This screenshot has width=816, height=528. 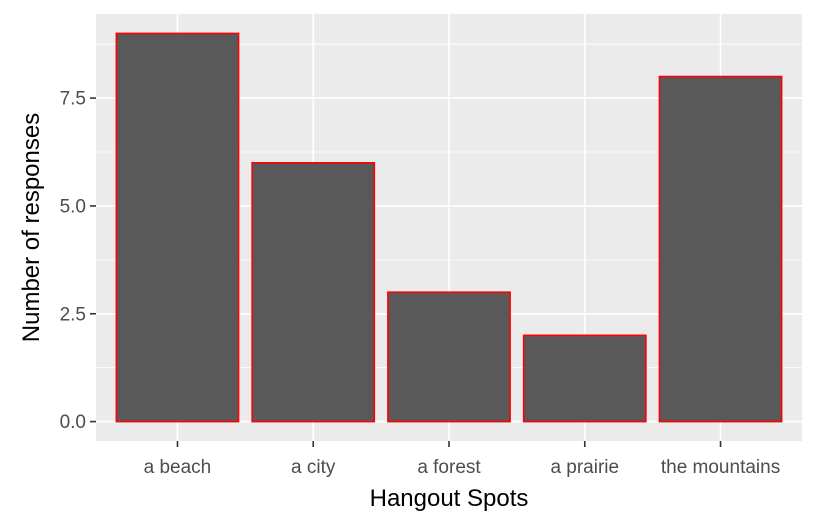 I want to click on x-tick-label: a prairie, so click(x=584, y=467).